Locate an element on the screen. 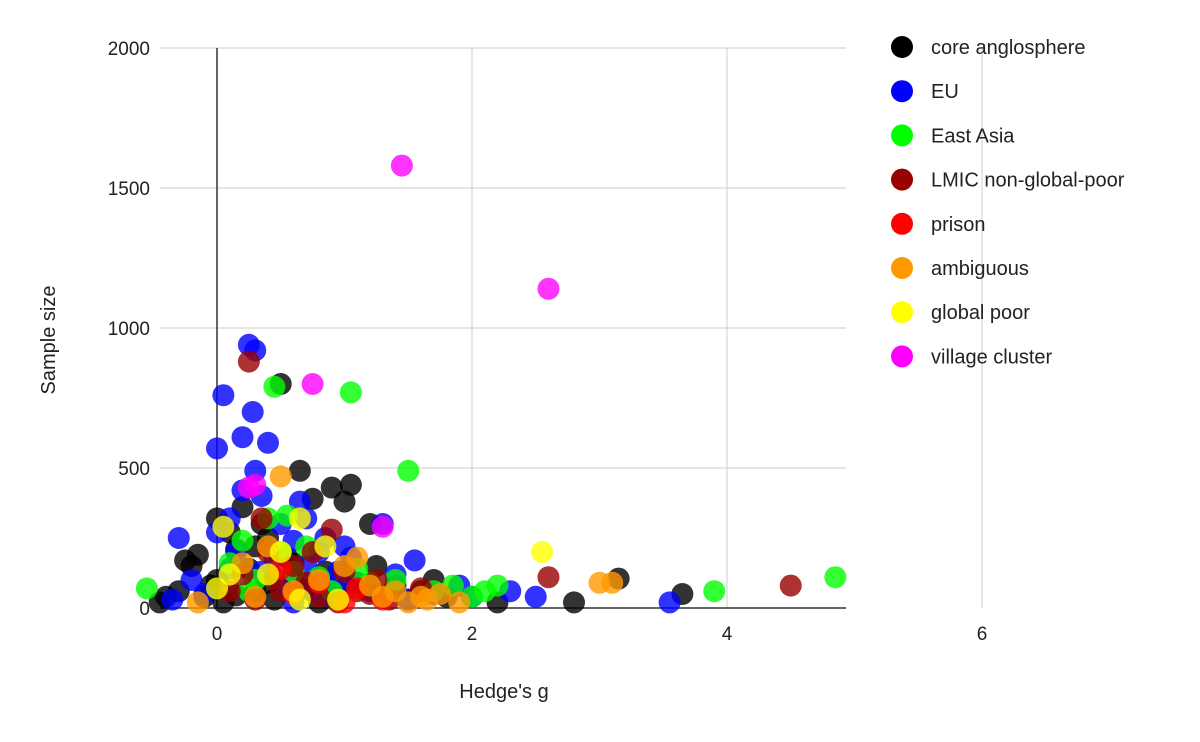 Image resolution: width=1200 pixels, height=742 pixels. legend-label: village cluster is located at coordinates (992, 357).